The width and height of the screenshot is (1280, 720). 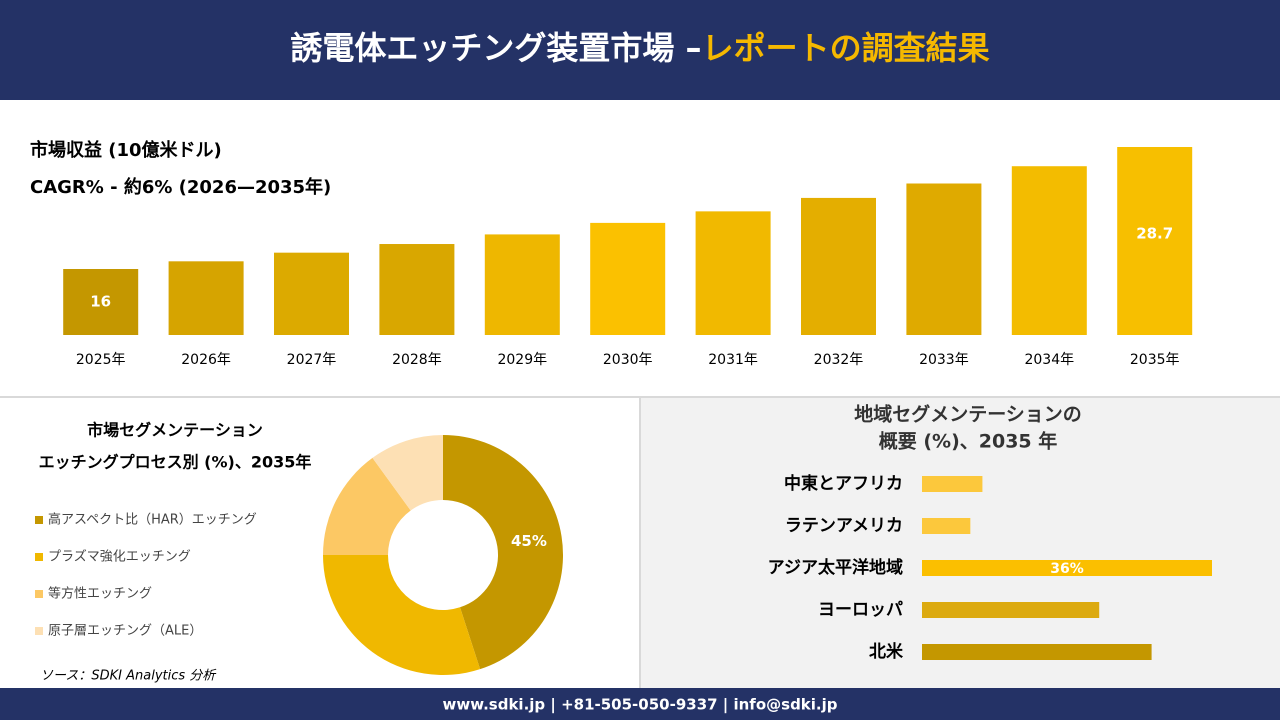 What do you see at coordinates (180, 187) in the screenshot?
I see `chart-subtitle: CAGR% - 約6% (2026—2035年)` at bounding box center [180, 187].